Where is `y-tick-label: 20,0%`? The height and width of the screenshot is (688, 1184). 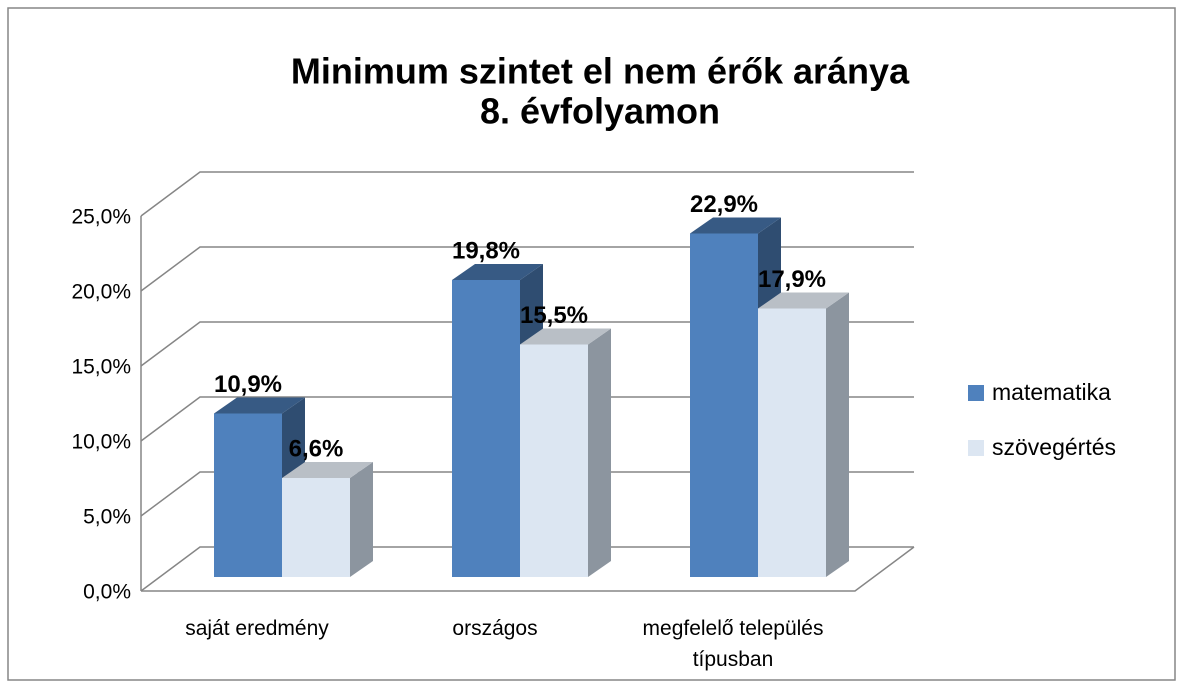
y-tick-label: 20,0% is located at coordinates (101, 292).